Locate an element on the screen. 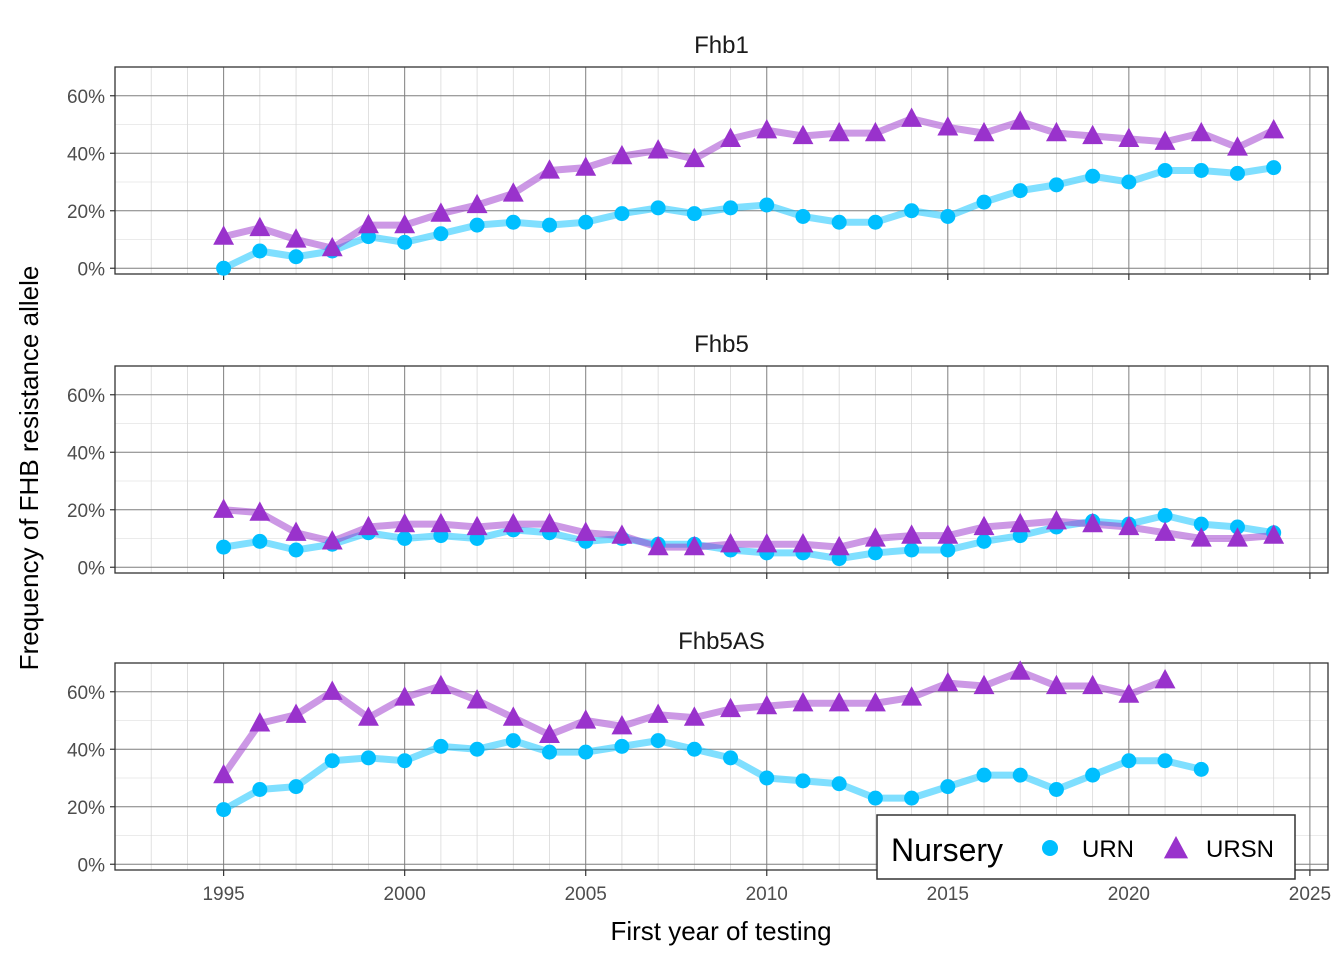 This screenshot has width=1344, height=965. series-line-urn is located at coordinates (712, 775).